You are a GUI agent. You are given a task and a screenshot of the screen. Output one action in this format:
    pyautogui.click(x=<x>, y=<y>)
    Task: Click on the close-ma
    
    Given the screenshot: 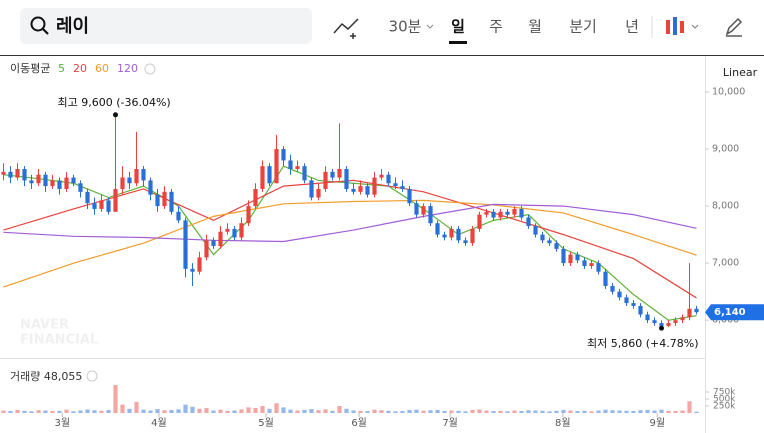 What is the action you would take?
    pyautogui.click(x=150, y=69)
    